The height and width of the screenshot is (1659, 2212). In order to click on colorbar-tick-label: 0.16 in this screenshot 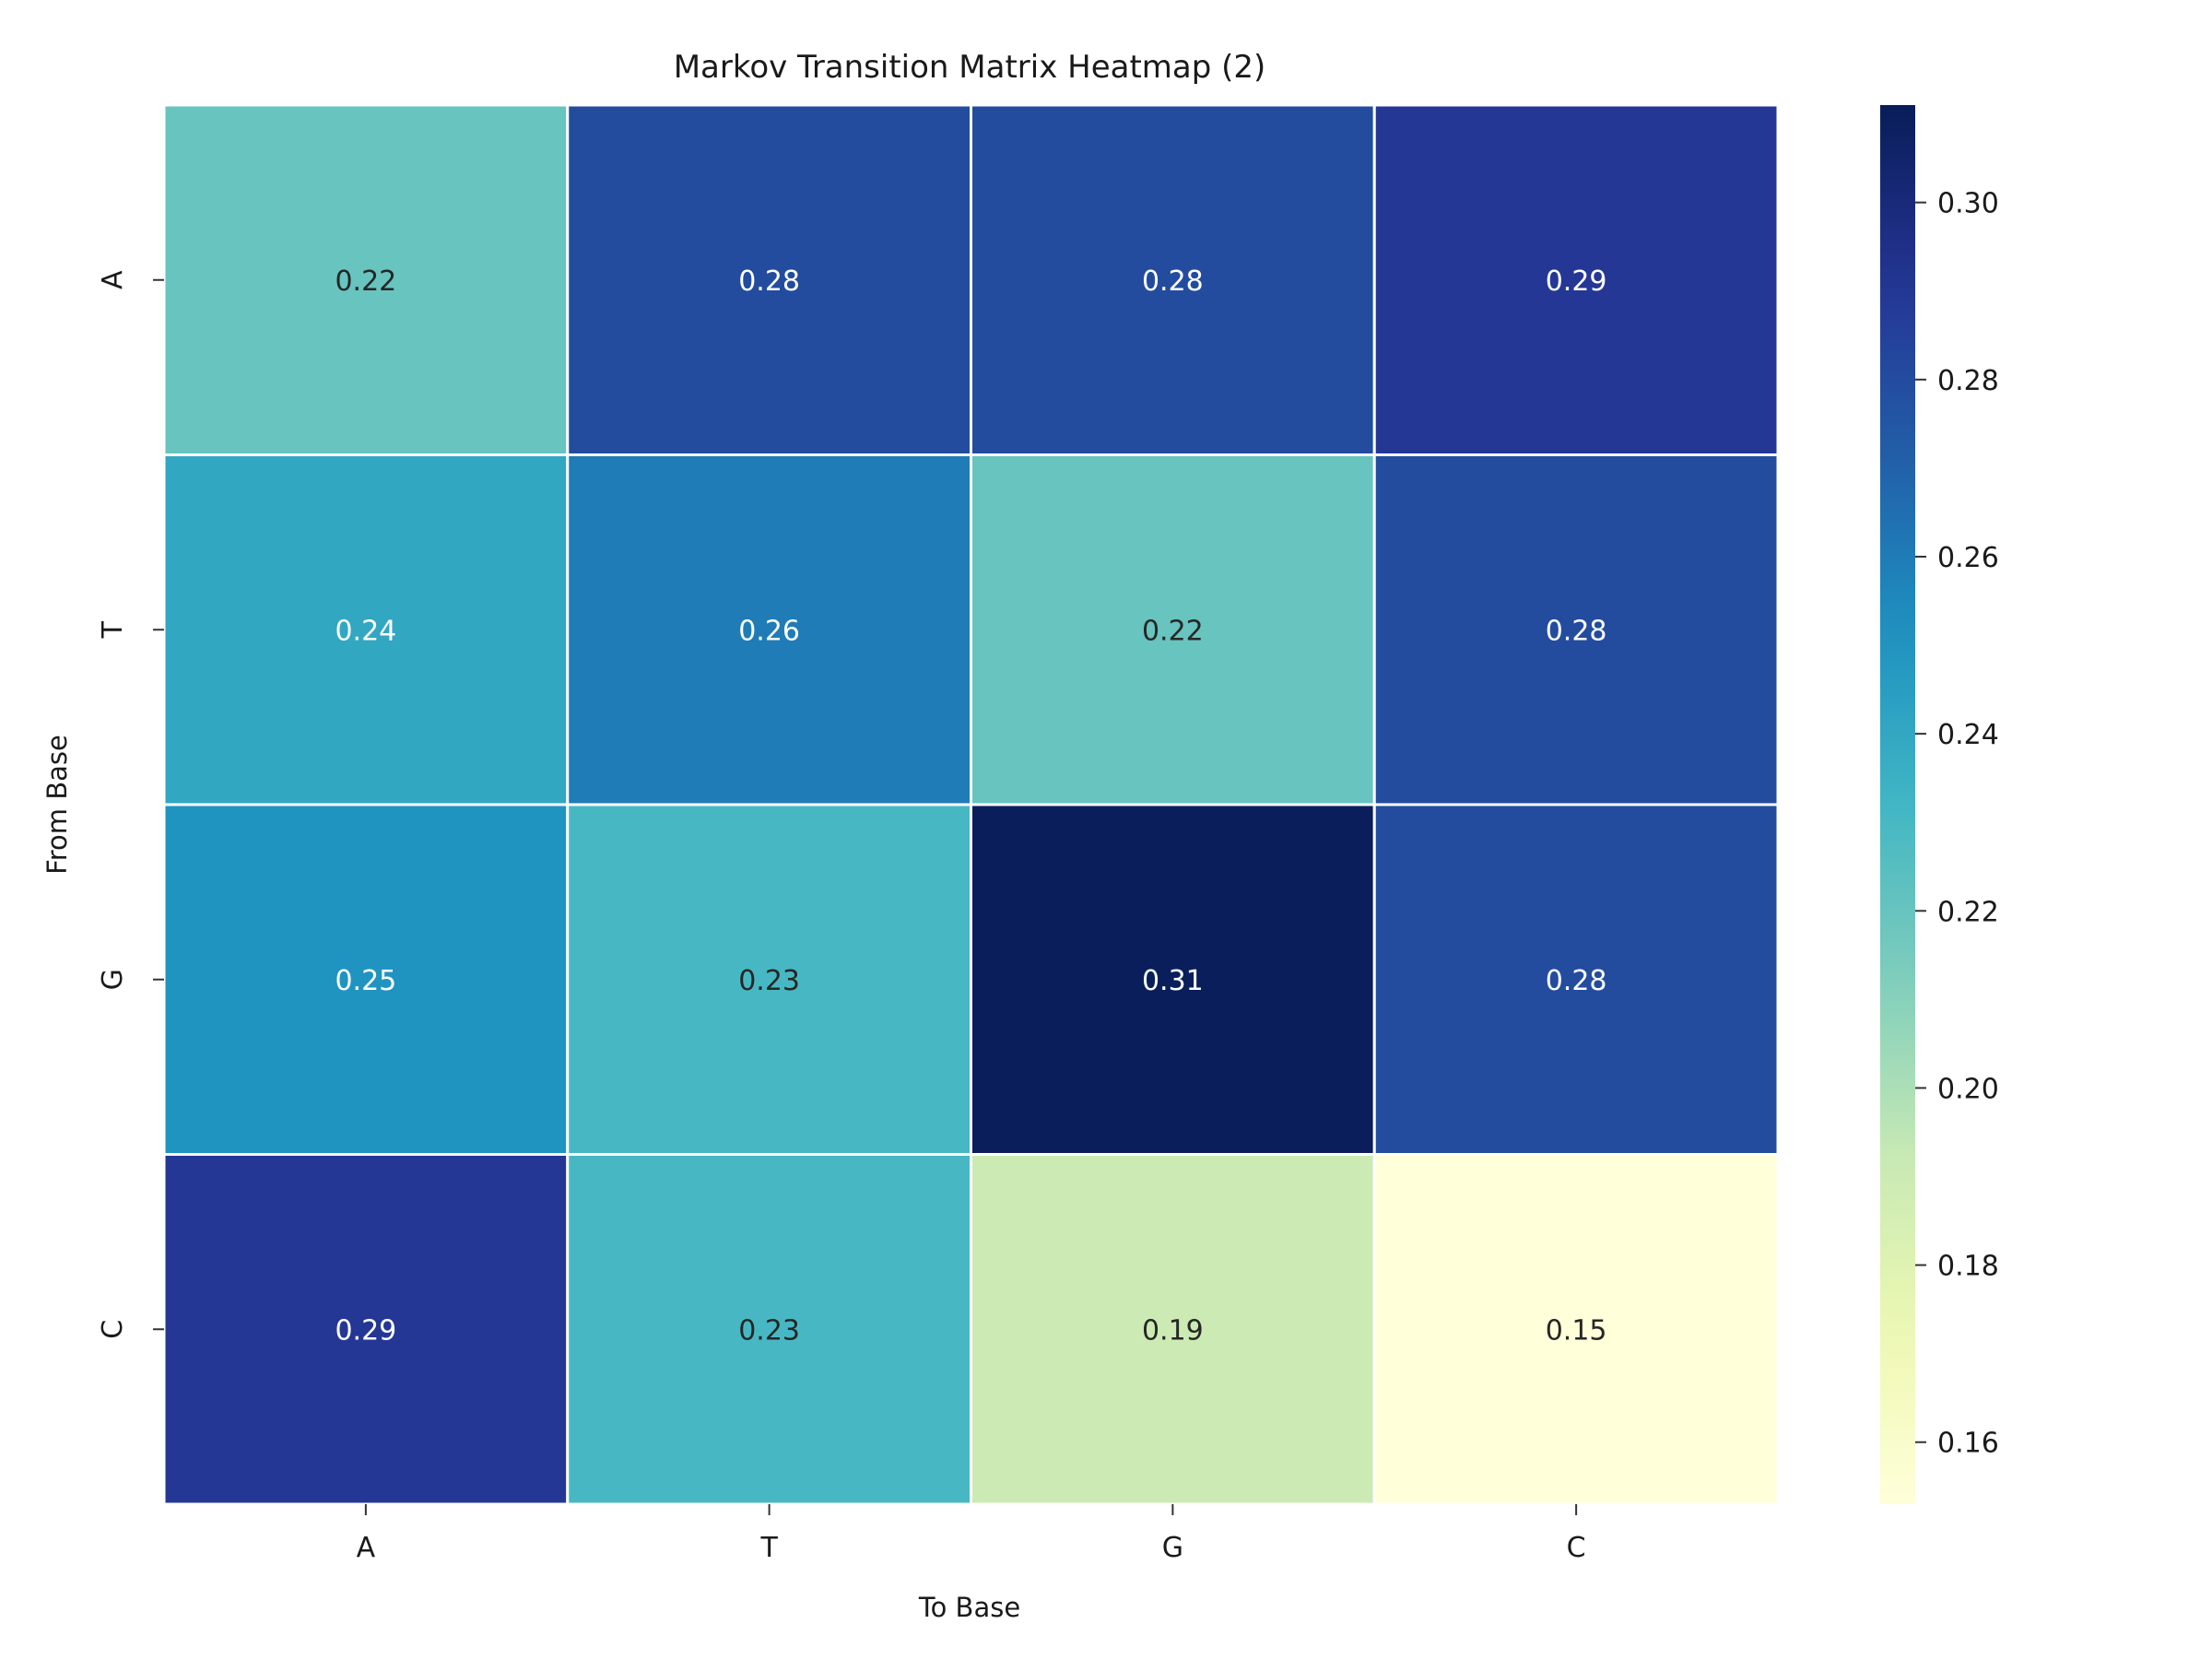, I will do `click(1968, 1444)`.